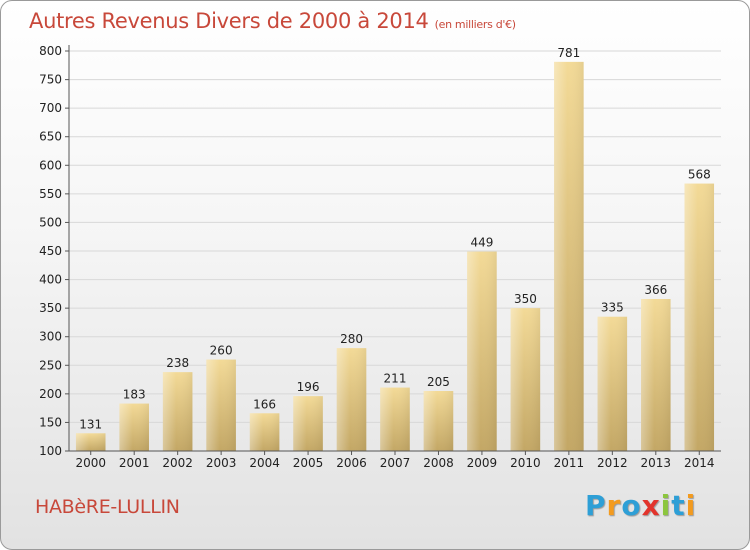 This screenshot has width=750, height=550. What do you see at coordinates (264, 404) in the screenshot?
I see `data-label: 166` at bounding box center [264, 404].